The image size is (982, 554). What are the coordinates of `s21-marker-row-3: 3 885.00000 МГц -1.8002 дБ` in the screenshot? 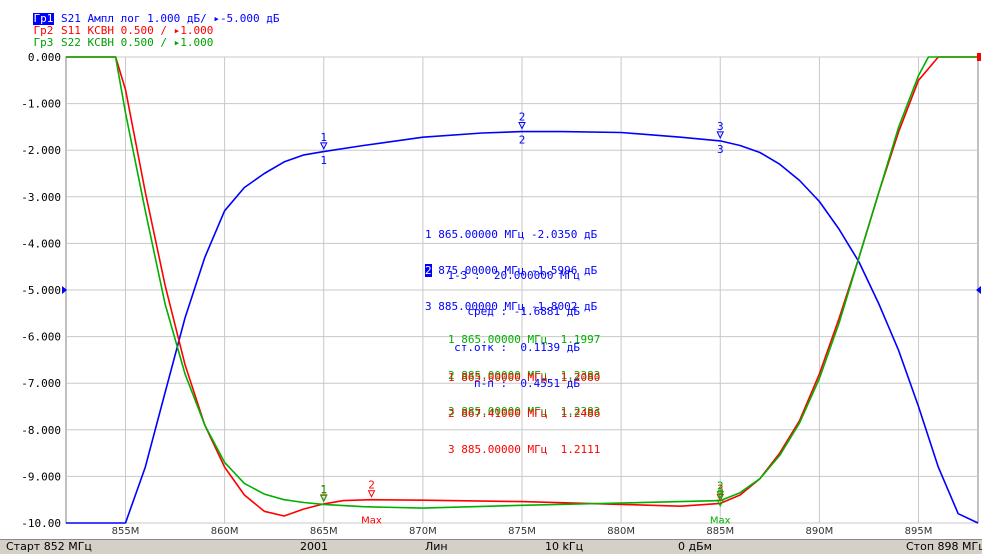 It's located at (511, 307).